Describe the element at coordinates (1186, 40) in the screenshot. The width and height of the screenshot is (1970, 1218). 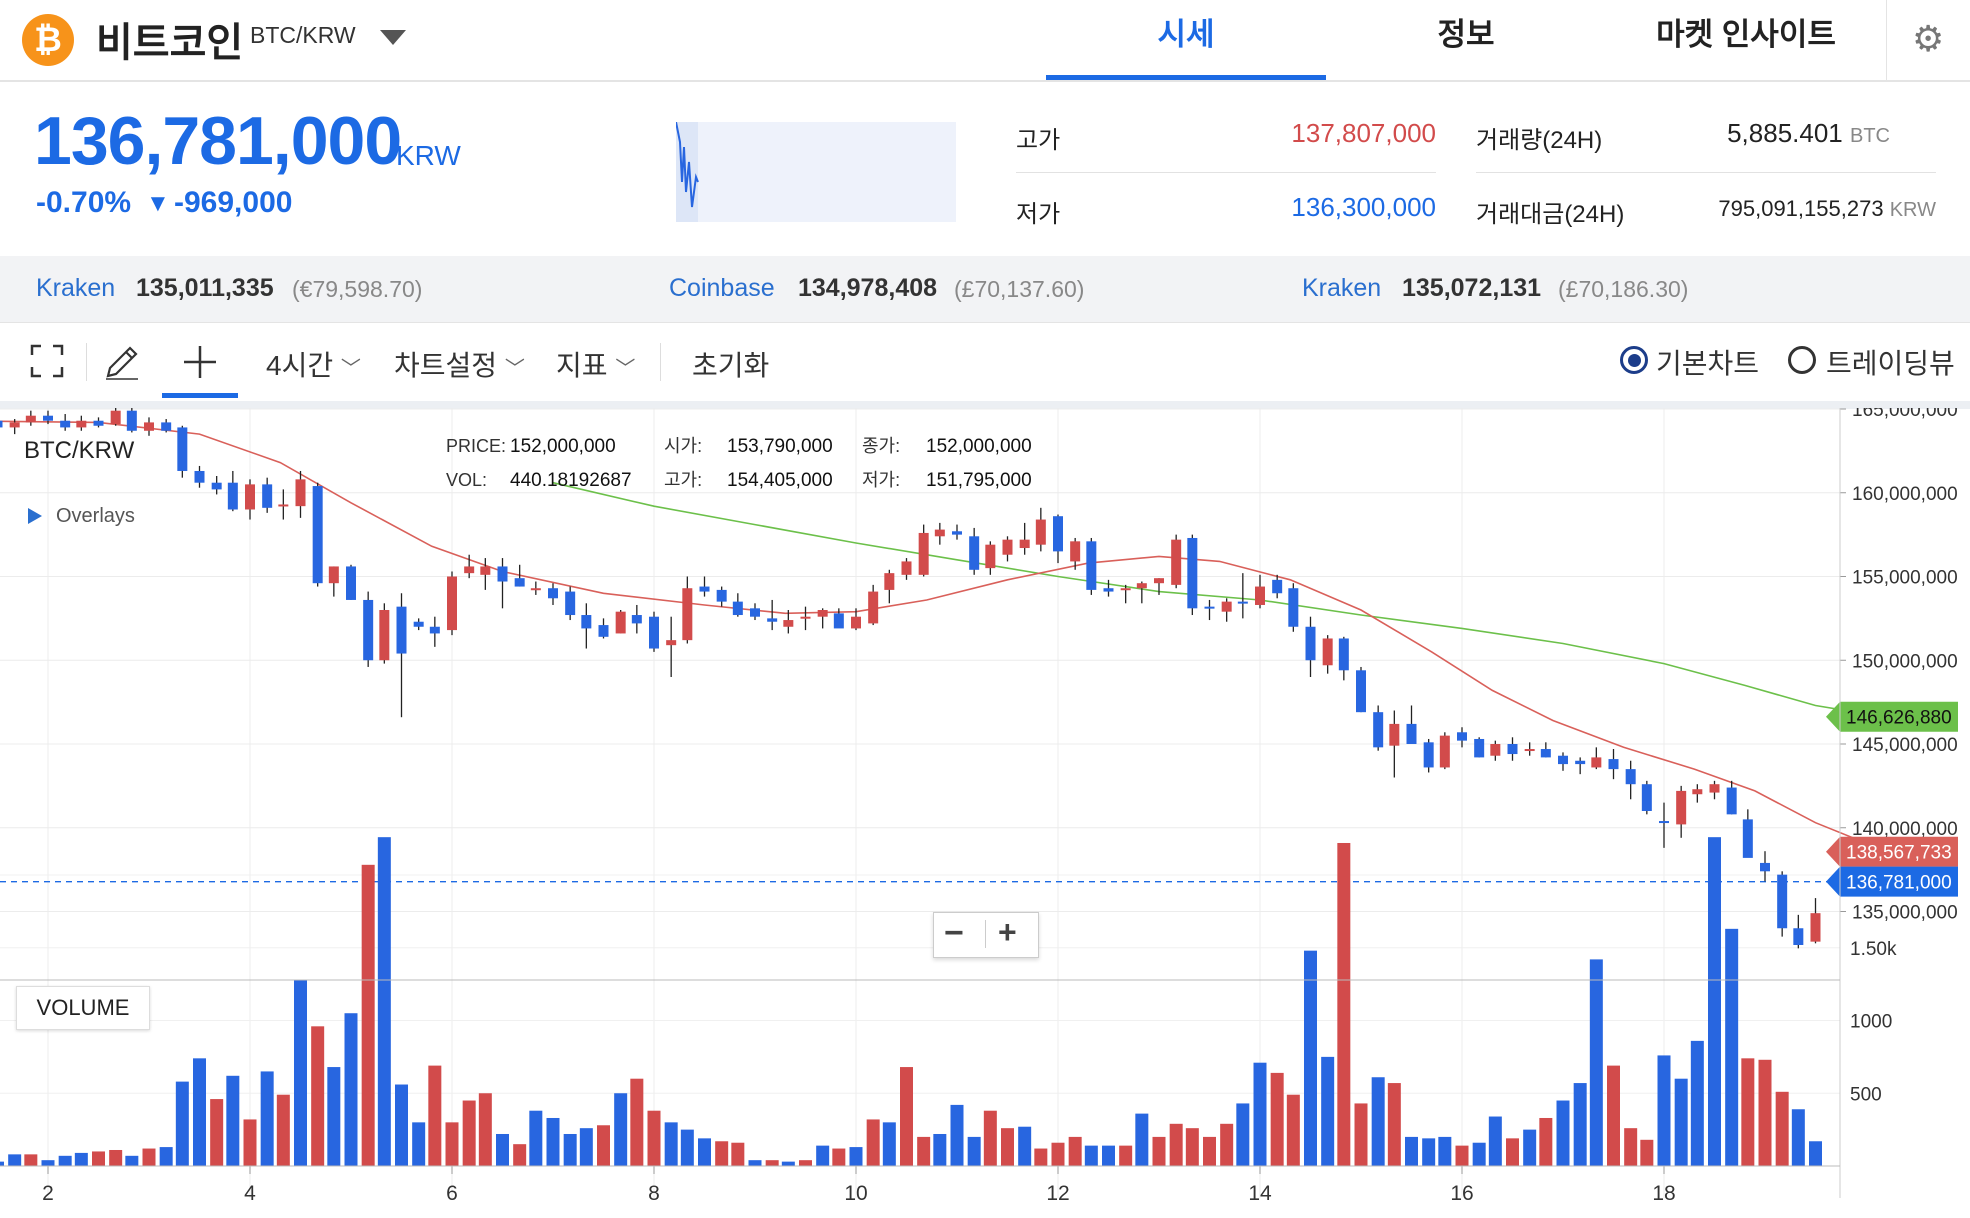
I see `tab-price: 시세` at that location.